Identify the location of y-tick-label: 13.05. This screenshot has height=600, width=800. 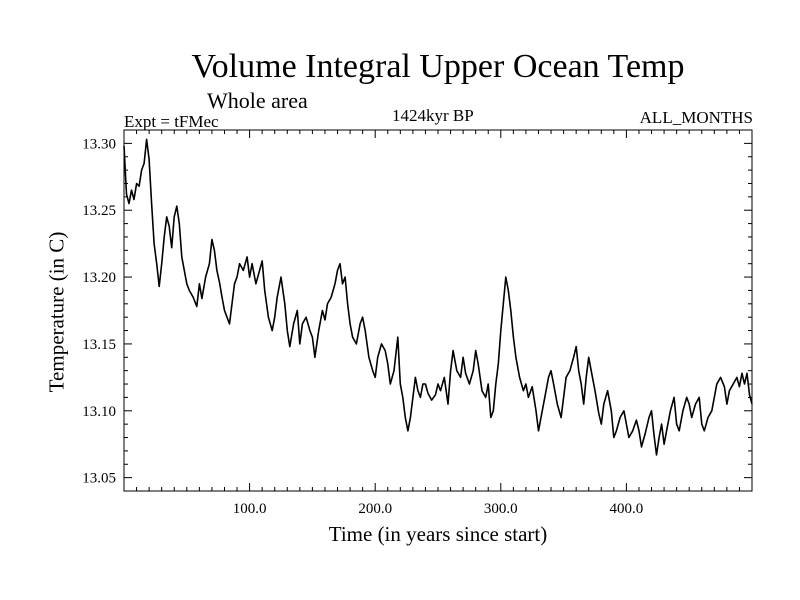
(99, 479).